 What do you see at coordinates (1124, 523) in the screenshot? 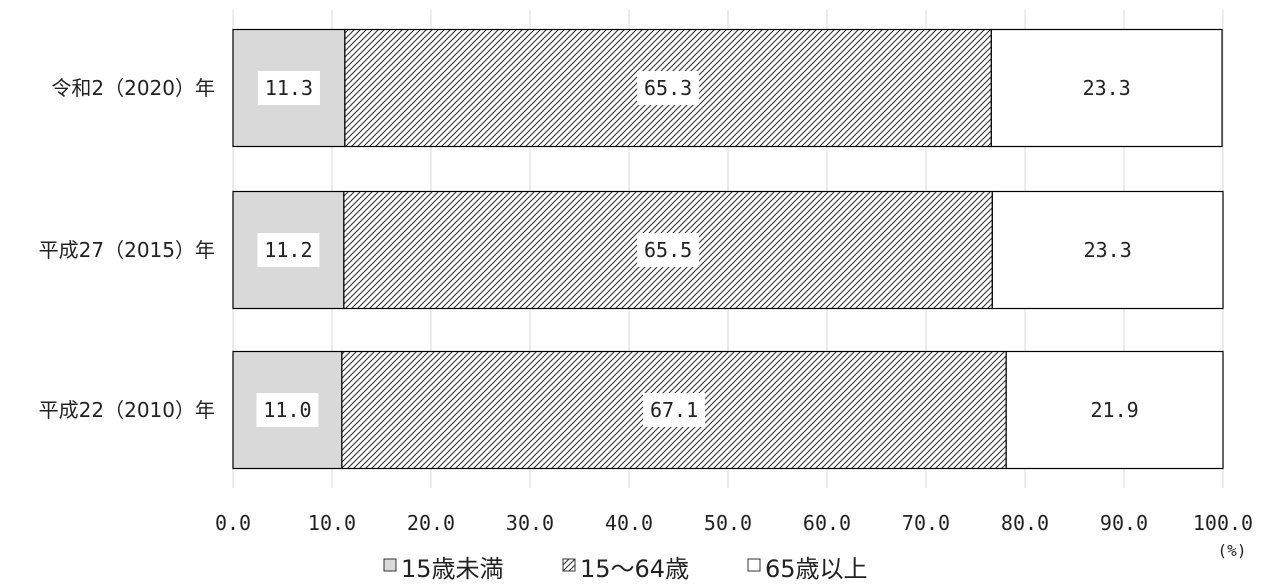
I see `x-tick-label: 90.0` at bounding box center [1124, 523].